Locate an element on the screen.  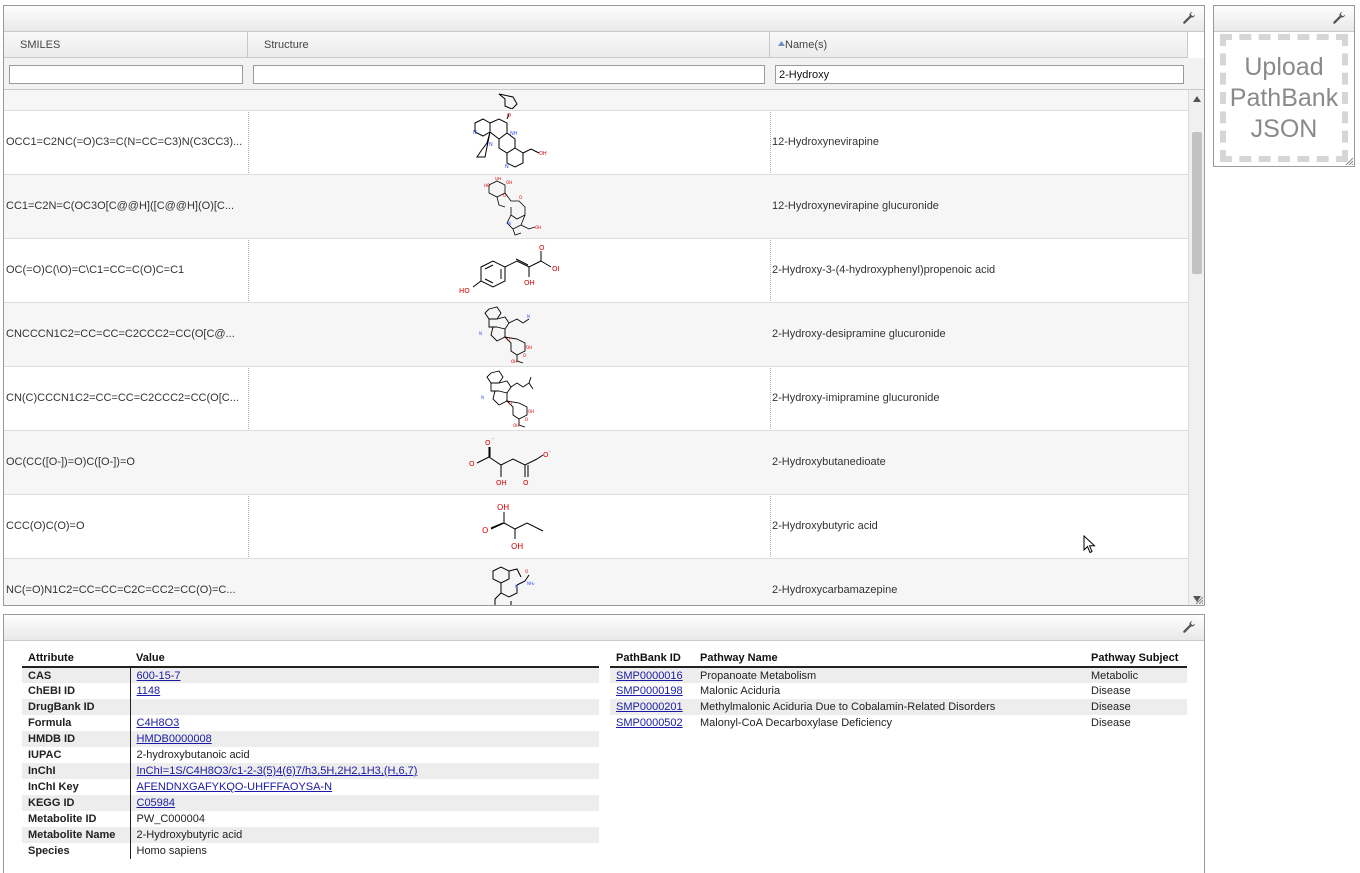
structure-image: OH O OH is located at coordinates (513, 527).